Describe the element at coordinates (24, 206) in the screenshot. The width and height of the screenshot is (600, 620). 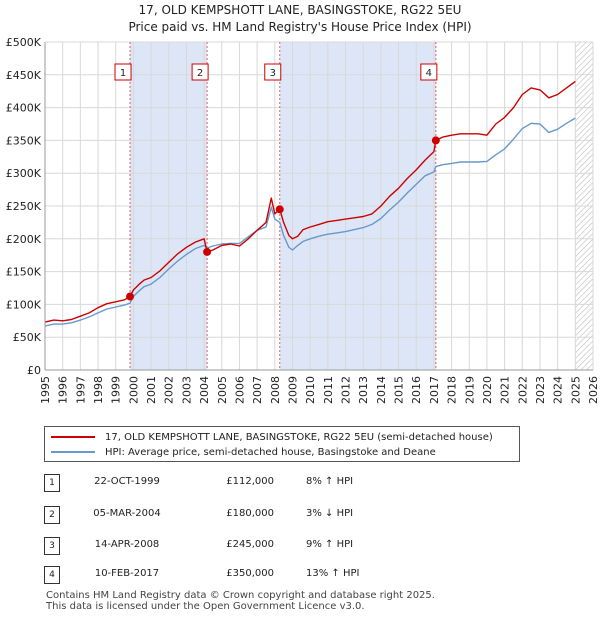
I see `y-tick-label: £250K` at that location.